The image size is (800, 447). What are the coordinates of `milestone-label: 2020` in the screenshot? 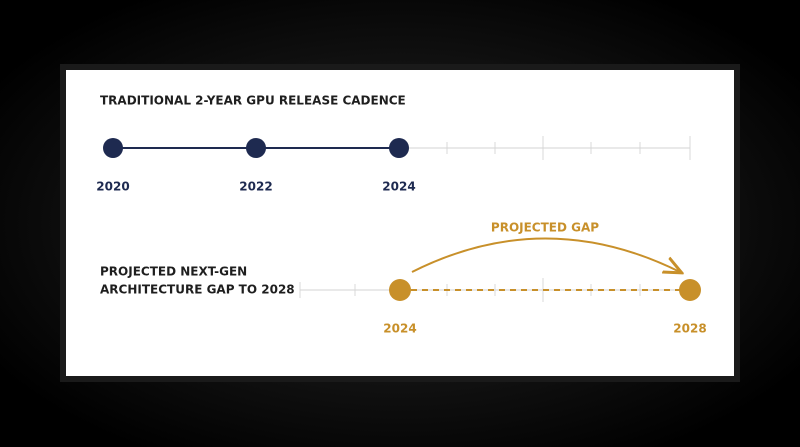 It's located at (112, 187).